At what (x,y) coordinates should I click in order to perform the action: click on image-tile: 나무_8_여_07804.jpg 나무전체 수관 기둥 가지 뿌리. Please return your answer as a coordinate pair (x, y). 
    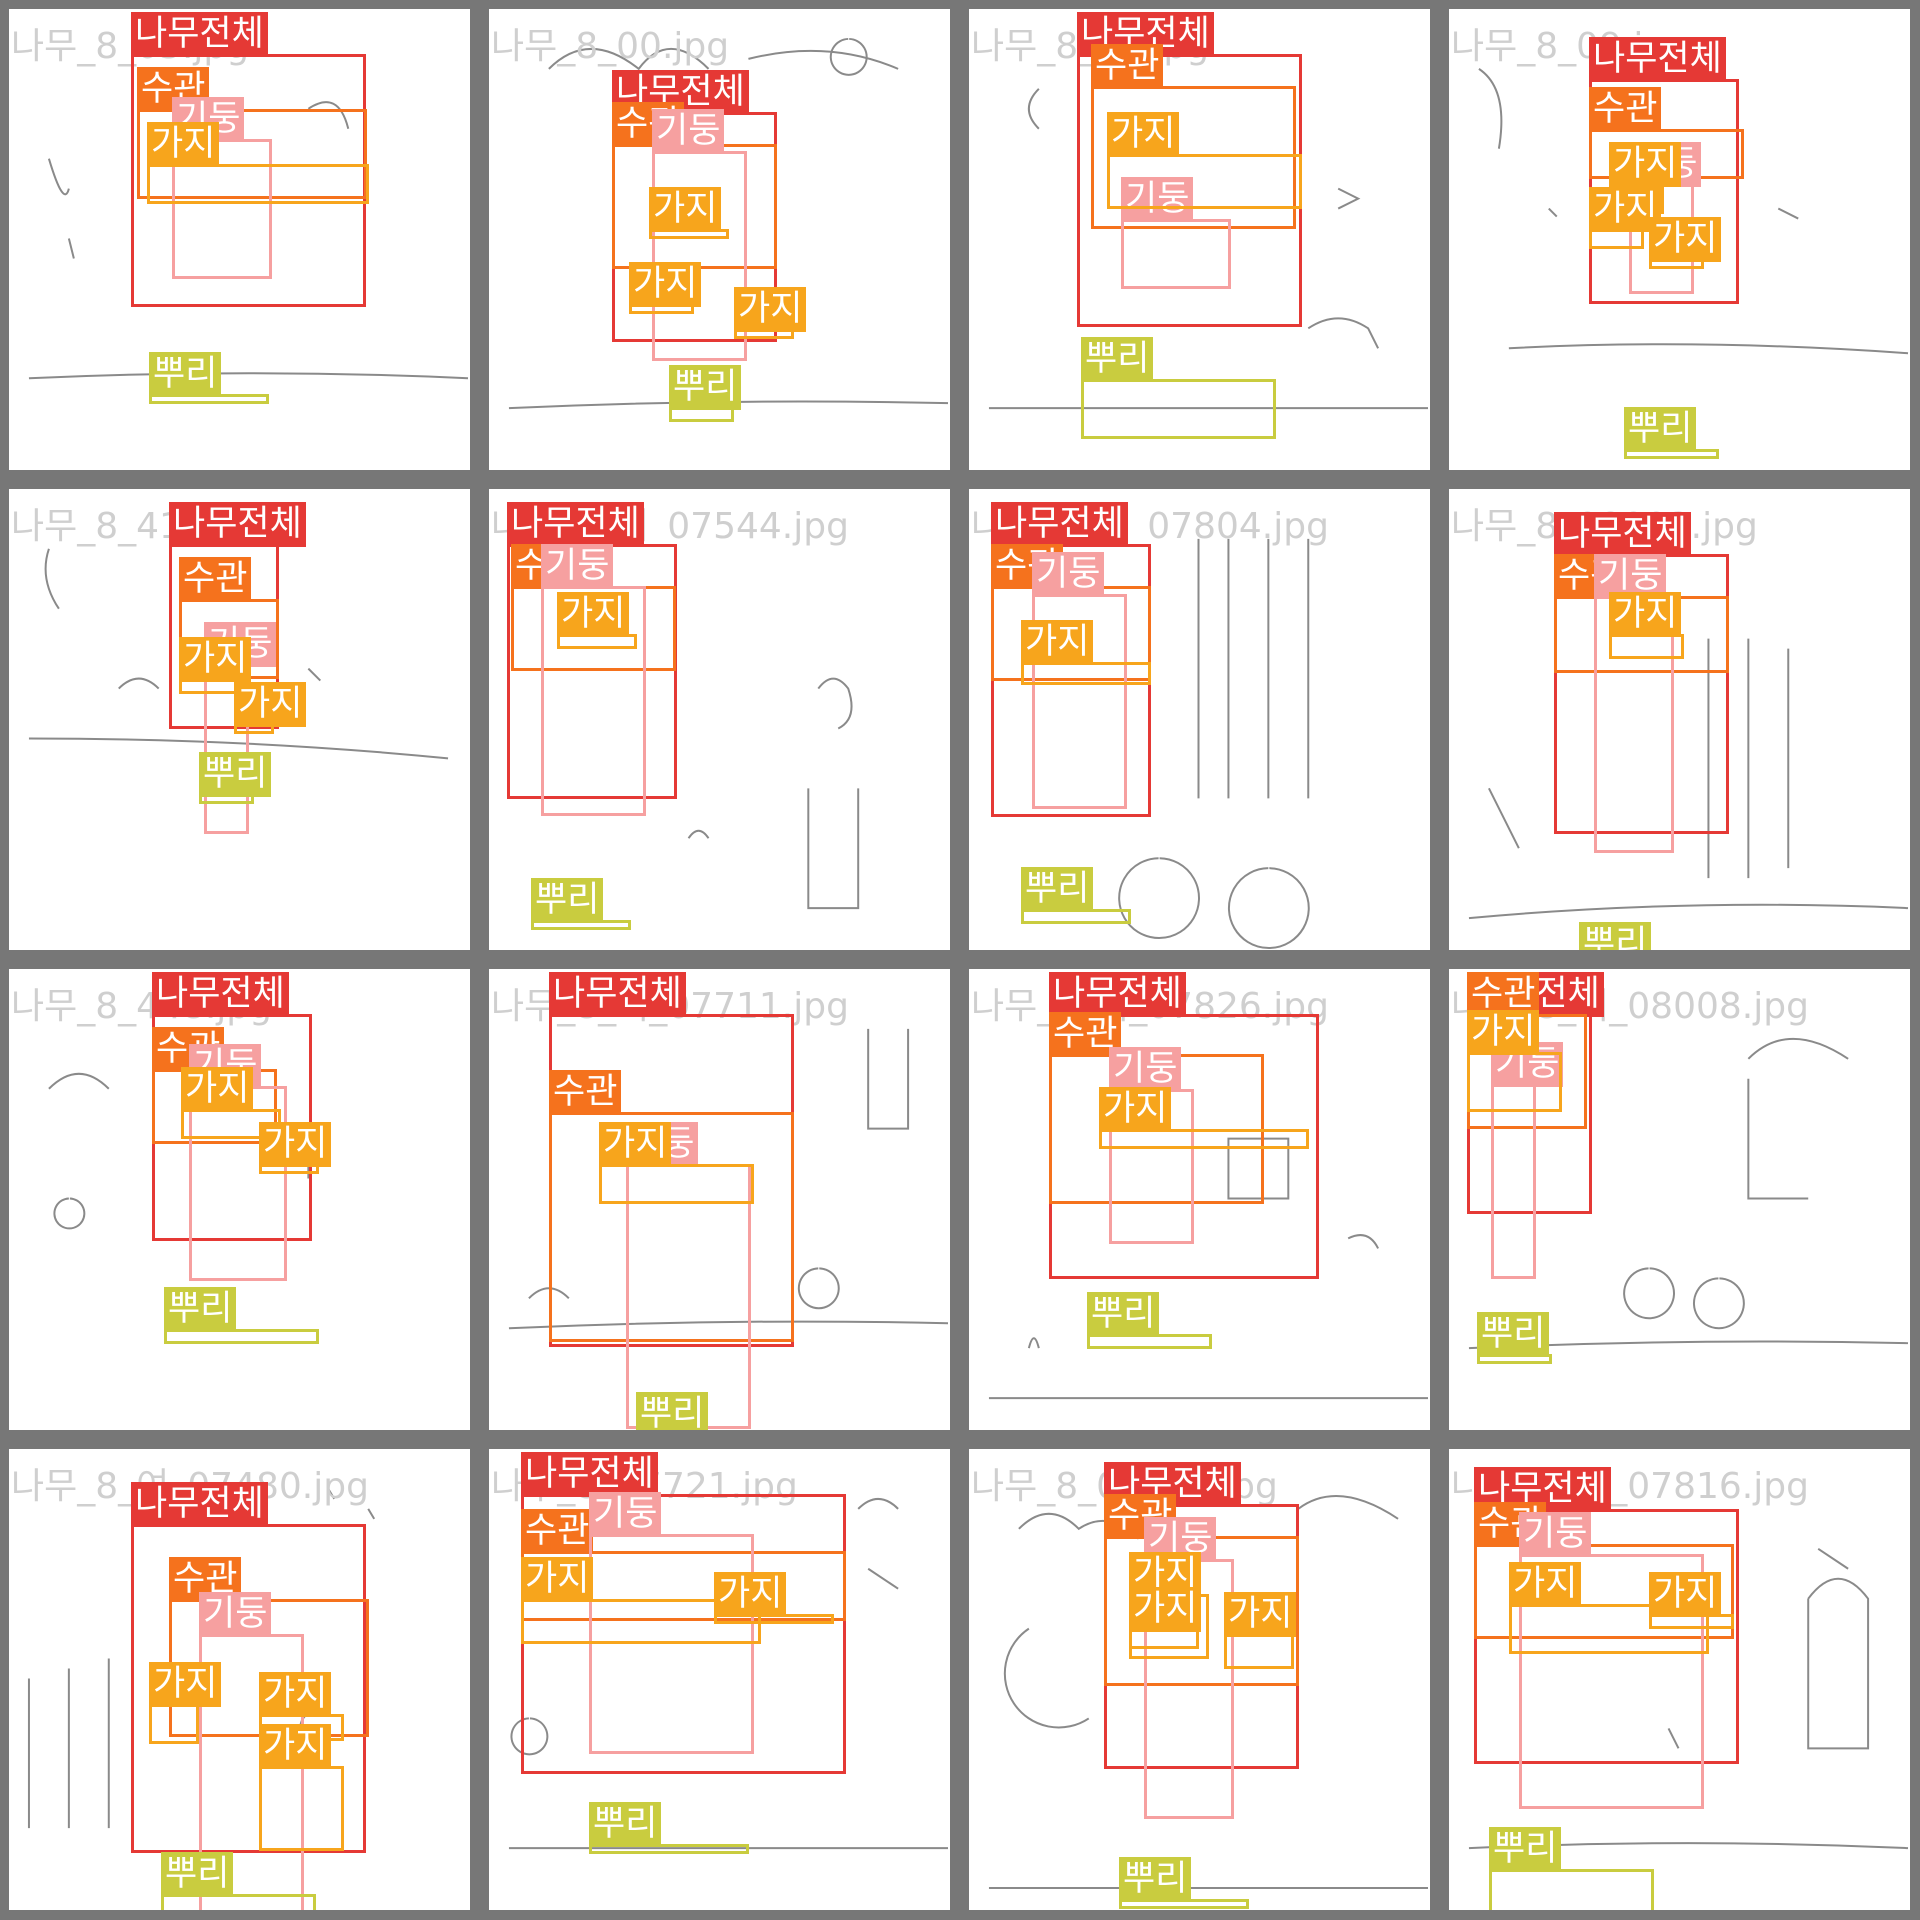
    Looking at the image, I should click on (1199, 719).